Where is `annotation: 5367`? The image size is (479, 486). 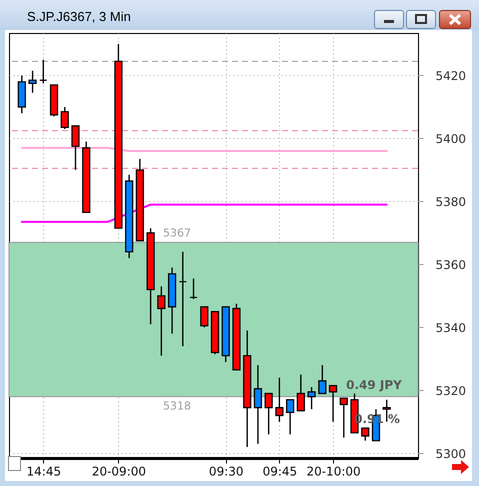 annotation: 5367 is located at coordinates (177, 233).